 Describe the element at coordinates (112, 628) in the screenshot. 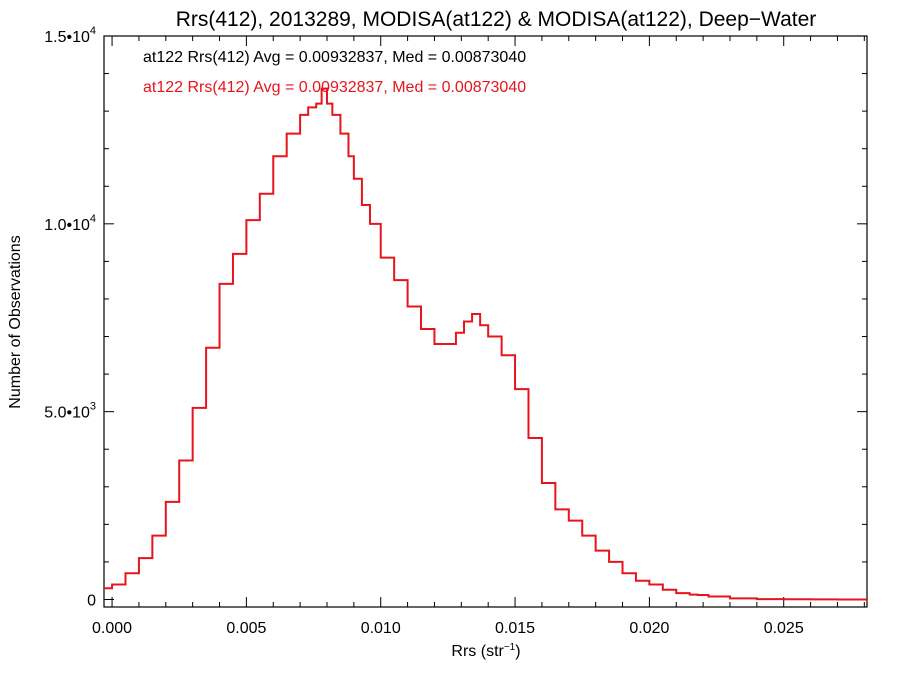

I see `x-tick-label: 0.000` at that location.